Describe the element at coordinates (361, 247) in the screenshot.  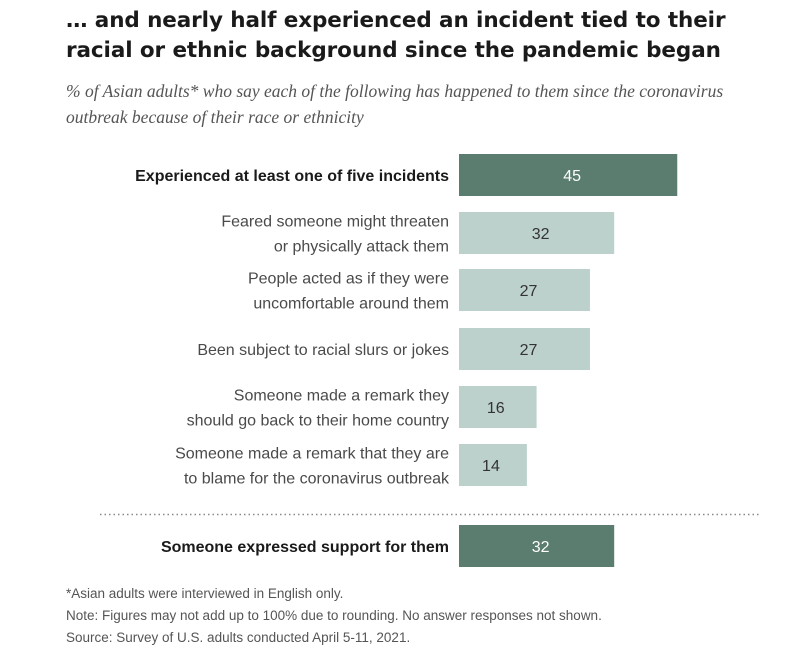
I see `category-label: or physically attack them` at that location.